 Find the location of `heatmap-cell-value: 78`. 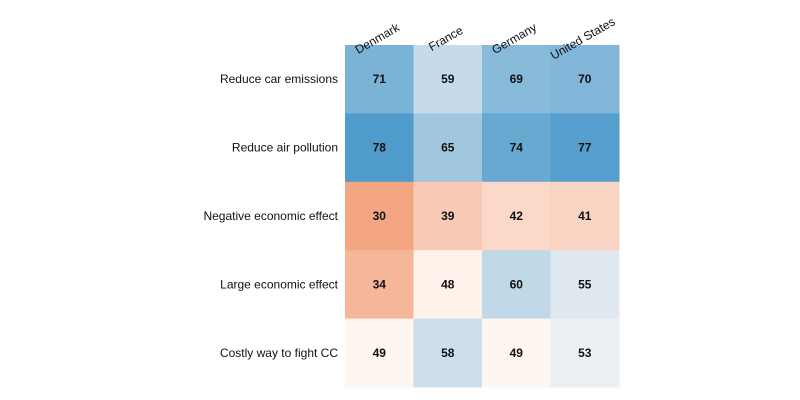

heatmap-cell-value: 78 is located at coordinates (380, 148).